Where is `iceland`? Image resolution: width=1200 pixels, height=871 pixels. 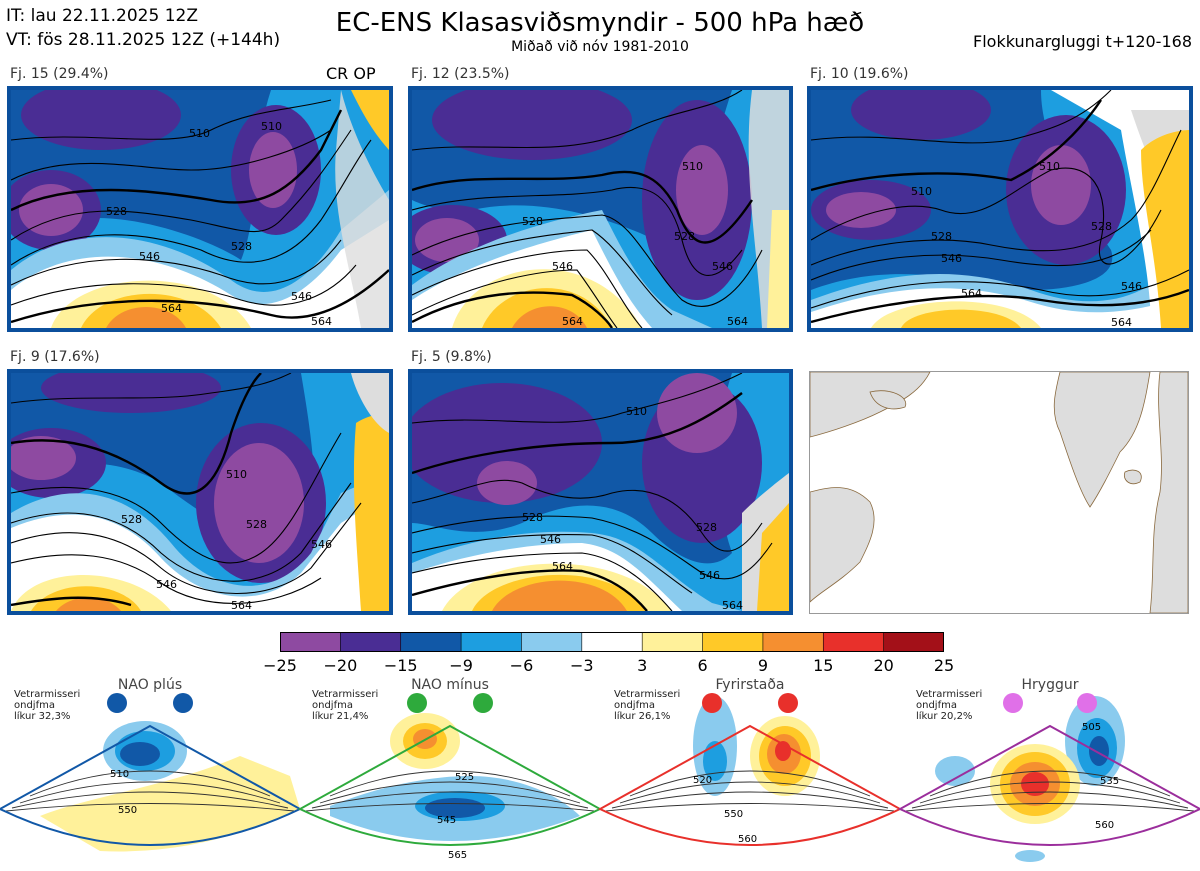
iceland is located at coordinates (1132, 477).